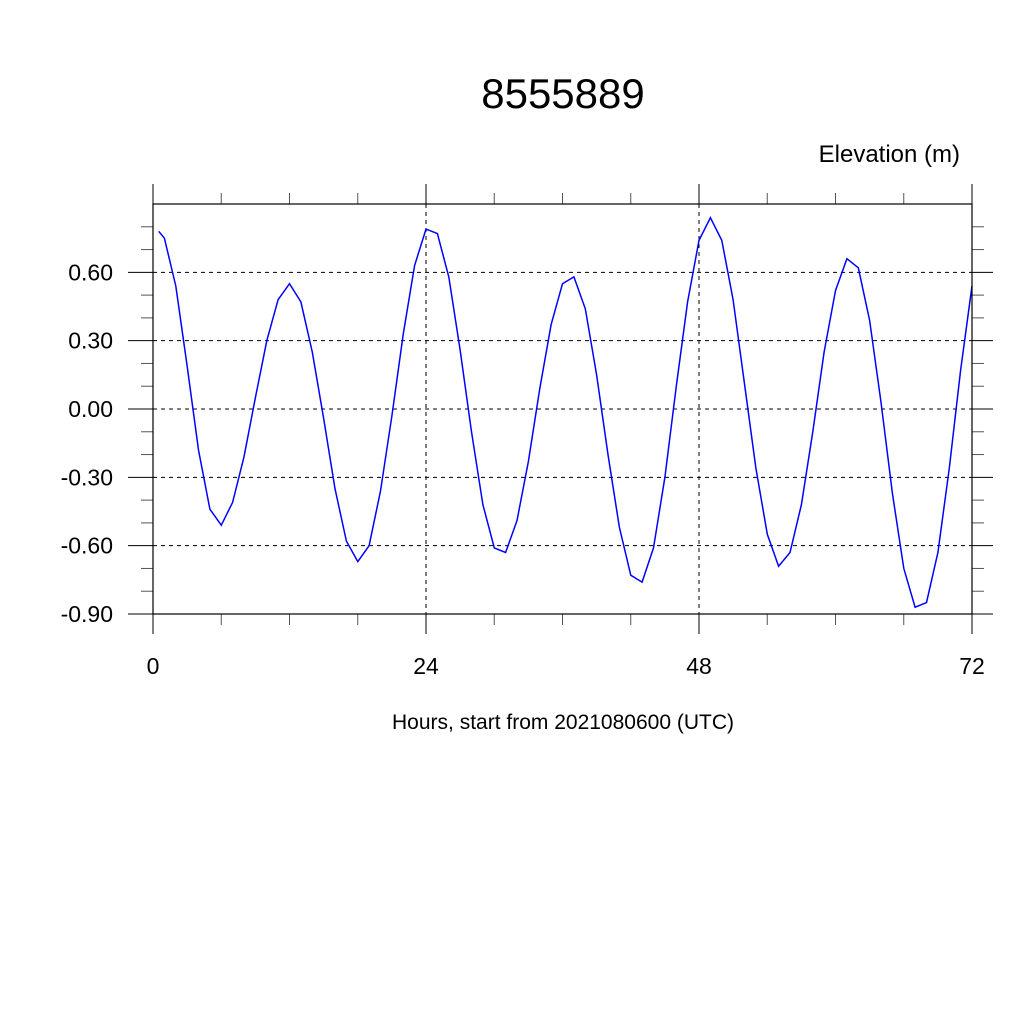 This screenshot has width=1024, height=1024. Describe the element at coordinates (153, 666) in the screenshot. I see `x-tick-label: 0` at that location.